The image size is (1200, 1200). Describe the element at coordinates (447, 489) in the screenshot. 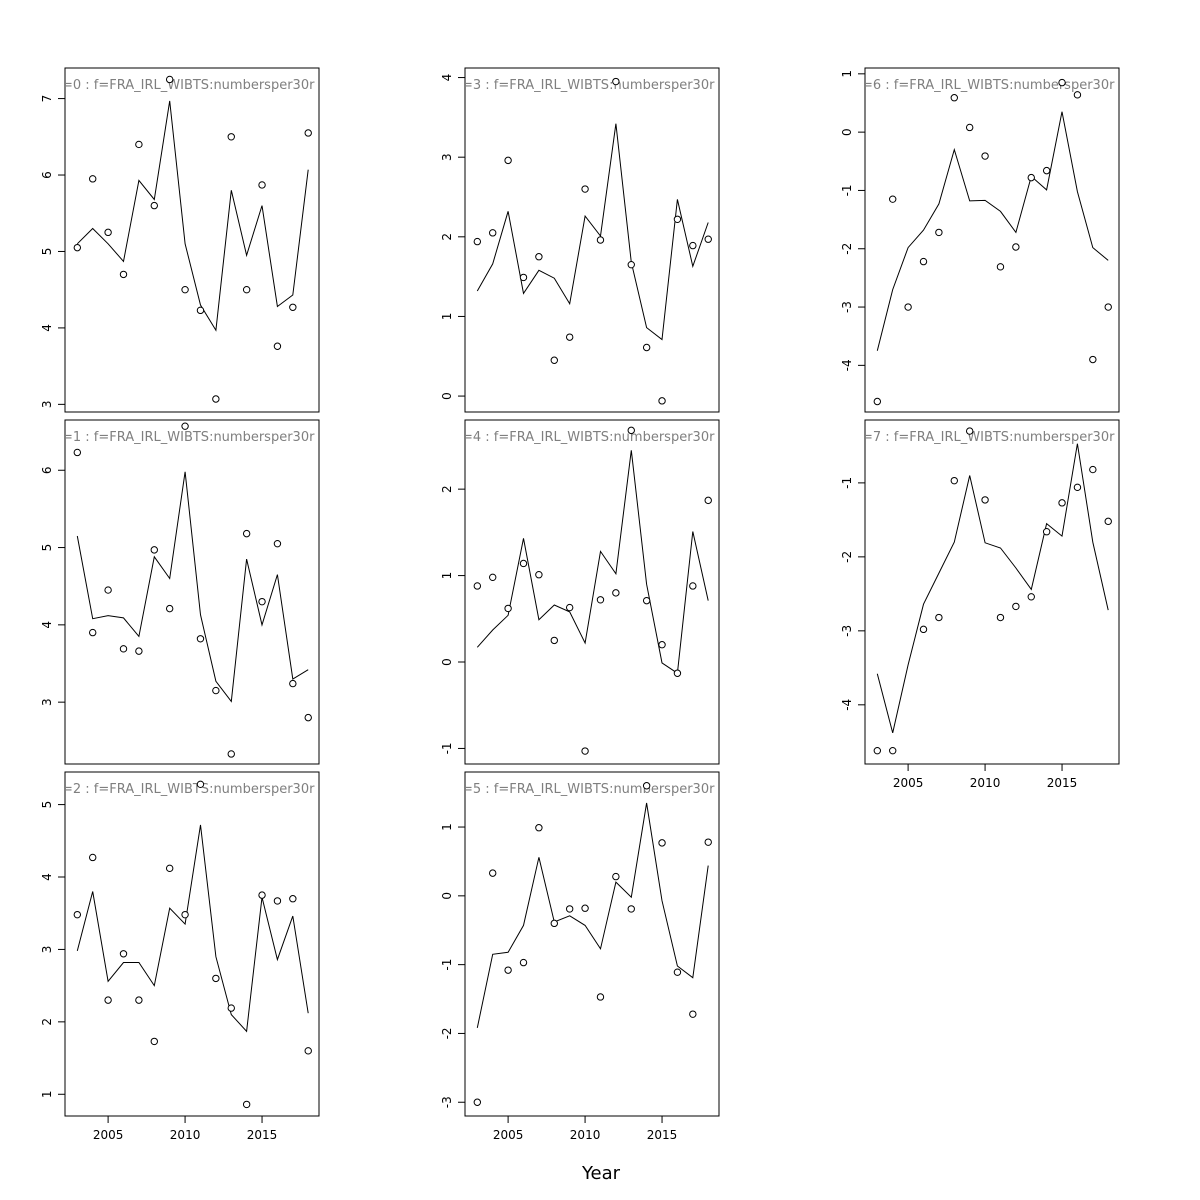

I see `y-tick-label: 2` at that location.